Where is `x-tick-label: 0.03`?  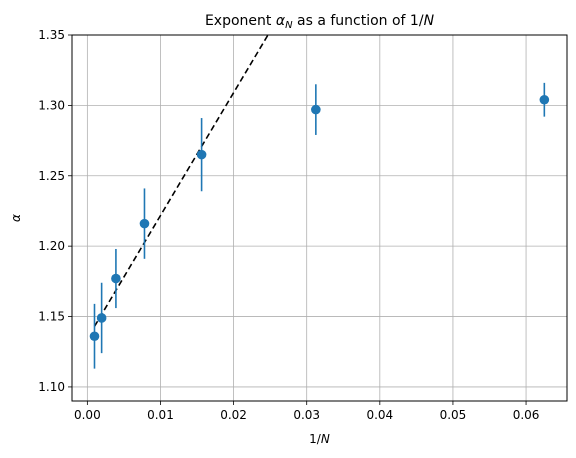
x-tick-label: 0.03 is located at coordinates (306, 415).